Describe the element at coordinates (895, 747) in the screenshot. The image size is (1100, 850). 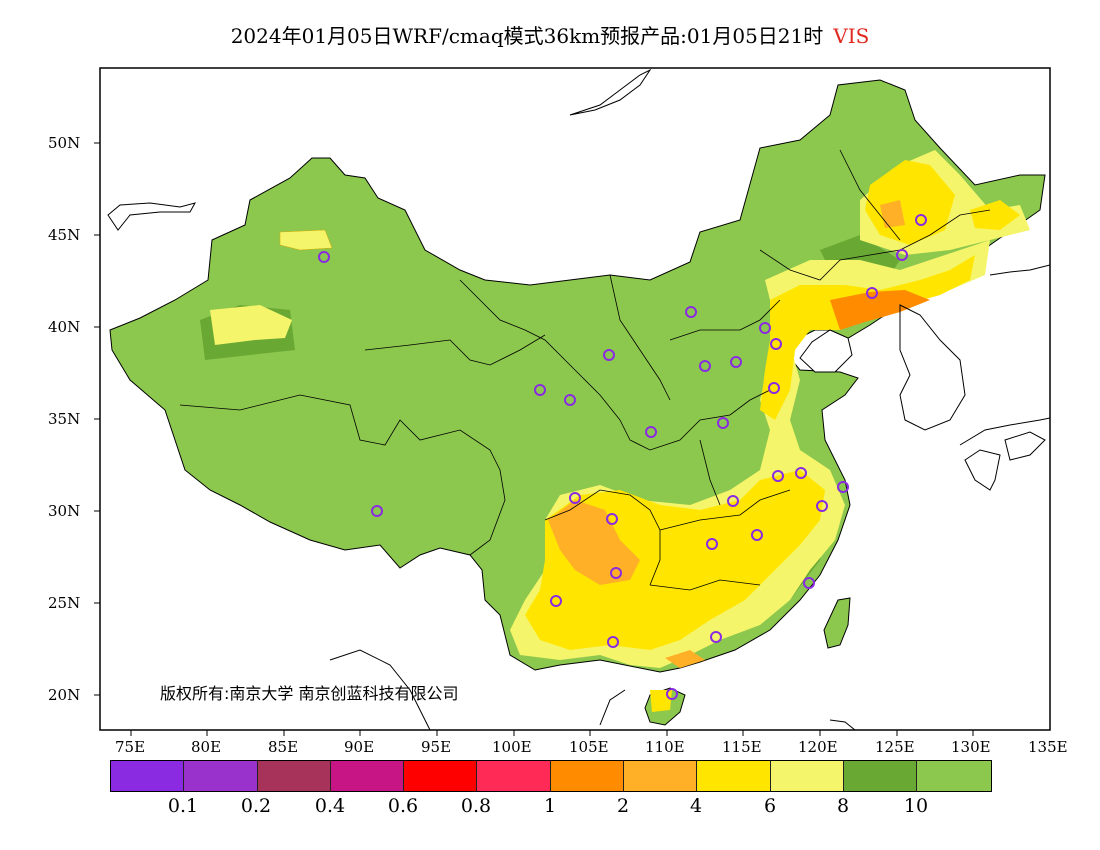
I see `lon-label: 125E` at that location.